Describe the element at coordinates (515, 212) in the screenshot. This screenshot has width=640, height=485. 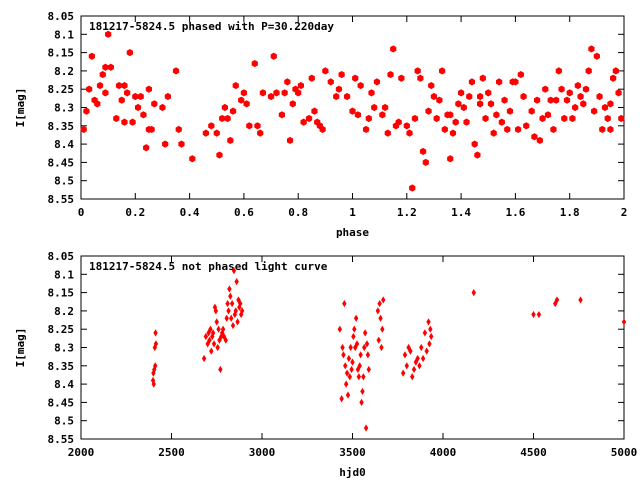
I see `phased-x-tick-label: 1.6` at that location.